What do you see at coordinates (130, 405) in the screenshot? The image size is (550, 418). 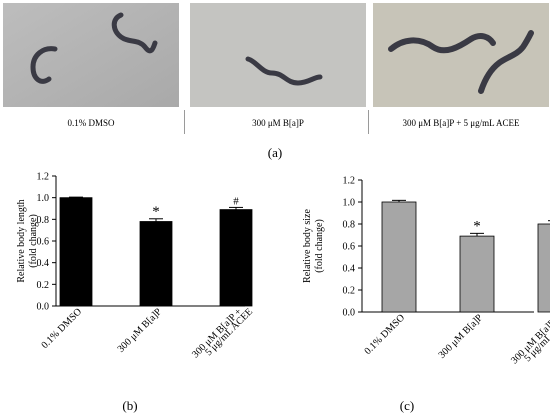 I see `panel-label-b: (b)` at bounding box center [130, 405].